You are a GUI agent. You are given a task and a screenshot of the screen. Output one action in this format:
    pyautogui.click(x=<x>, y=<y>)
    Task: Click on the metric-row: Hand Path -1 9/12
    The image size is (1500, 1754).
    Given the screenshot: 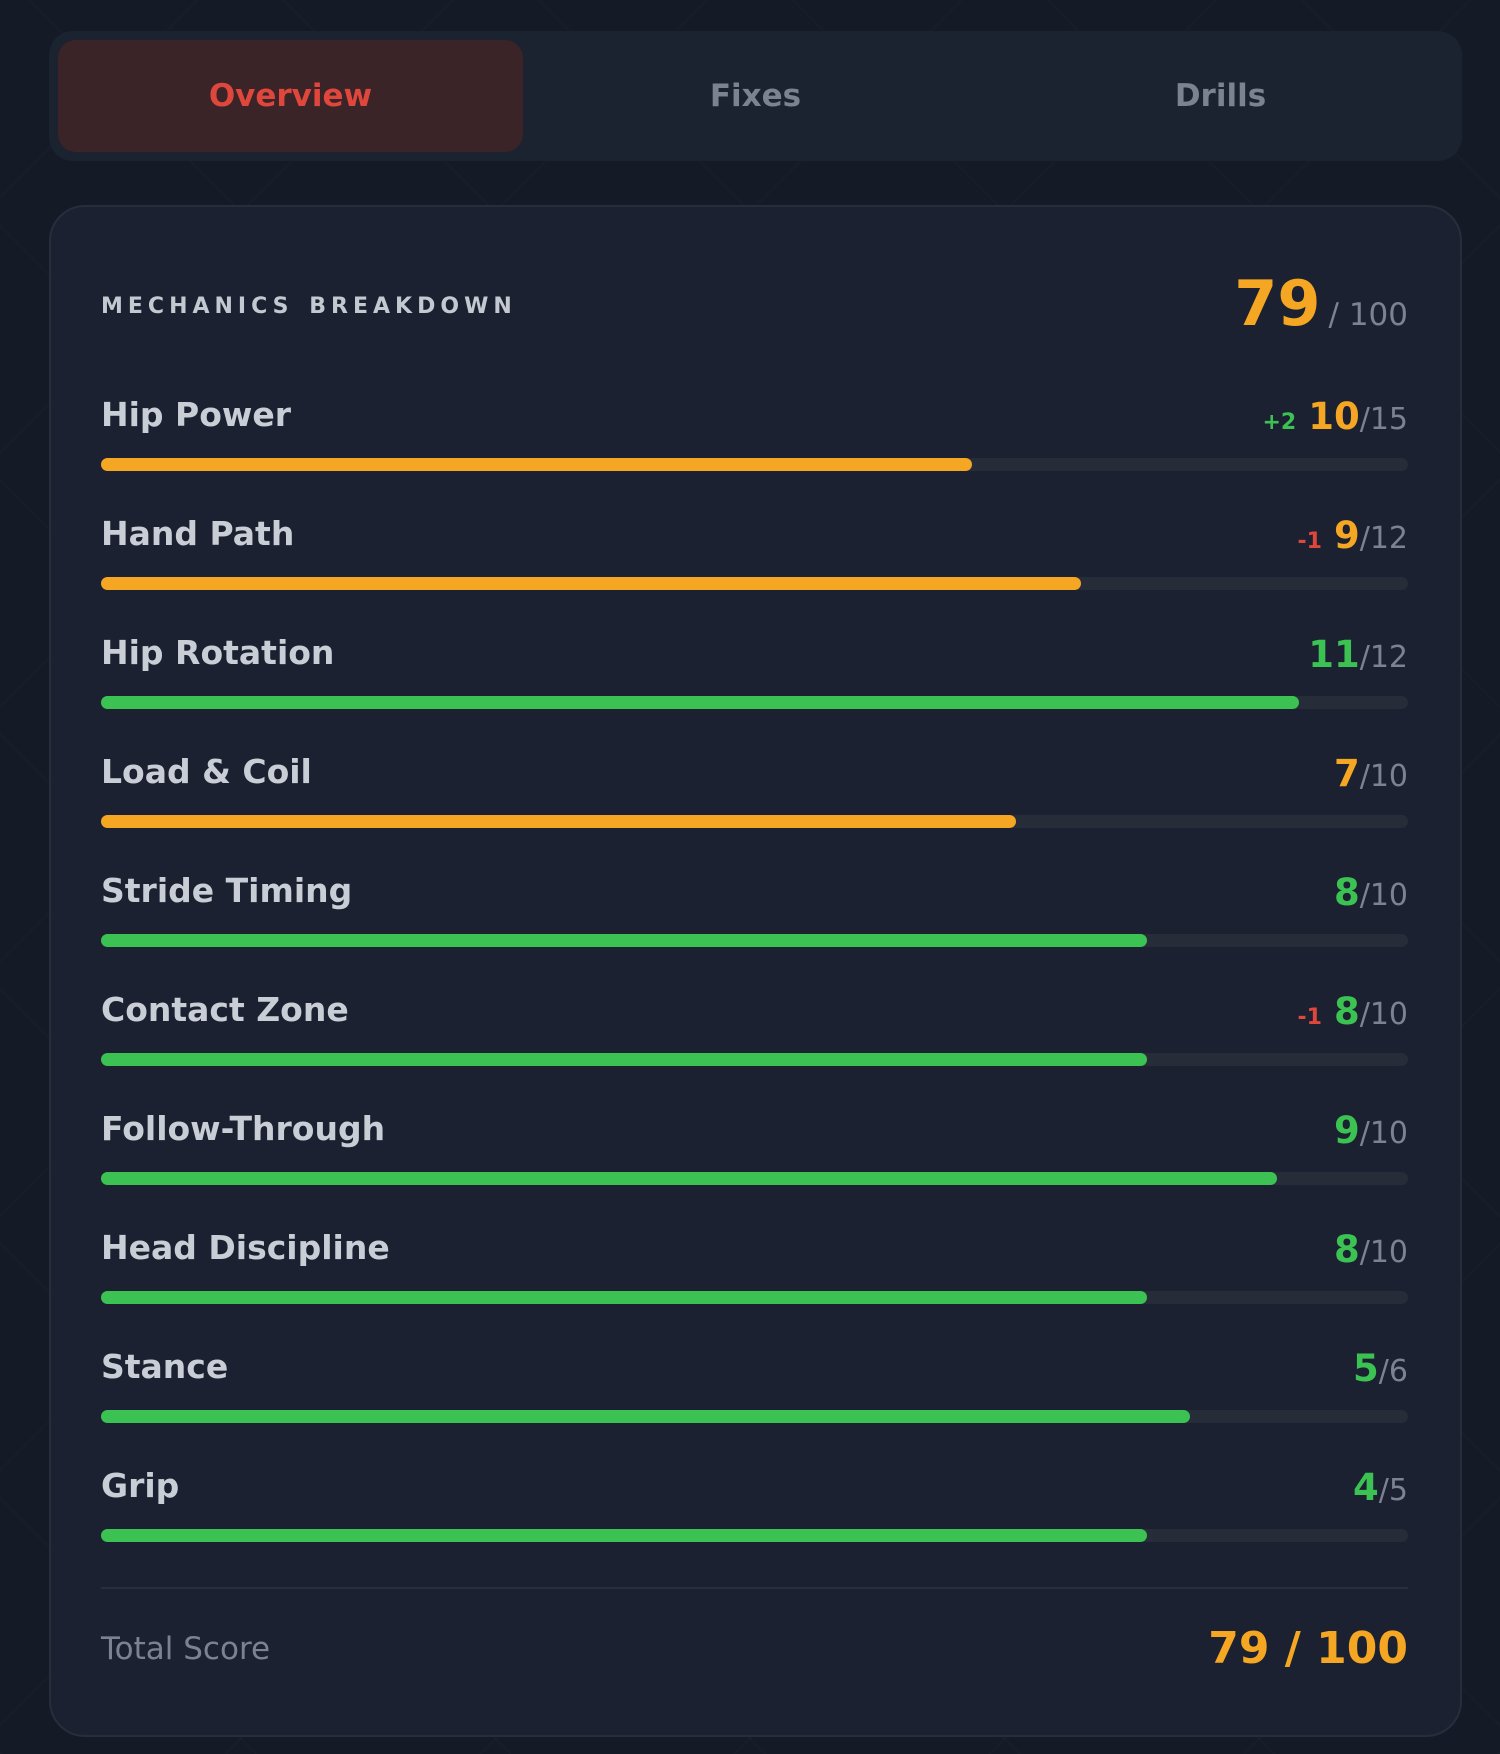 What is the action you would take?
    pyautogui.click(x=754, y=573)
    